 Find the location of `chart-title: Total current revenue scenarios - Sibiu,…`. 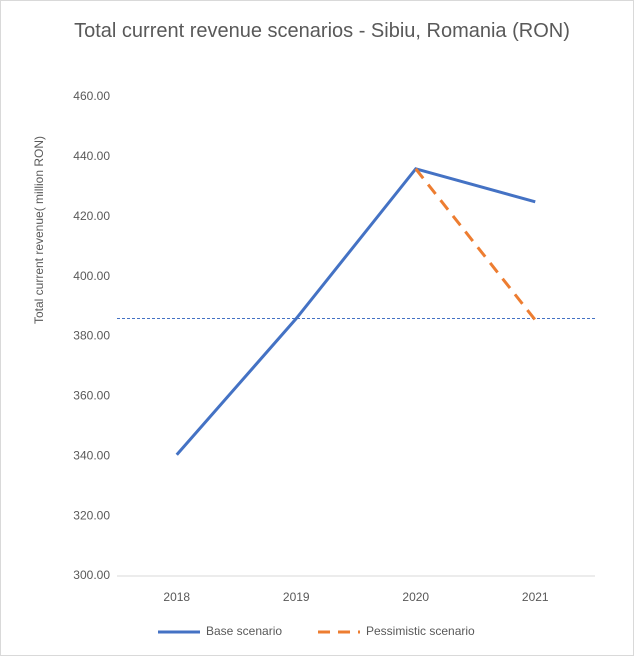

chart-title: Total current revenue scenarios - Sibiu,… is located at coordinates (322, 31).